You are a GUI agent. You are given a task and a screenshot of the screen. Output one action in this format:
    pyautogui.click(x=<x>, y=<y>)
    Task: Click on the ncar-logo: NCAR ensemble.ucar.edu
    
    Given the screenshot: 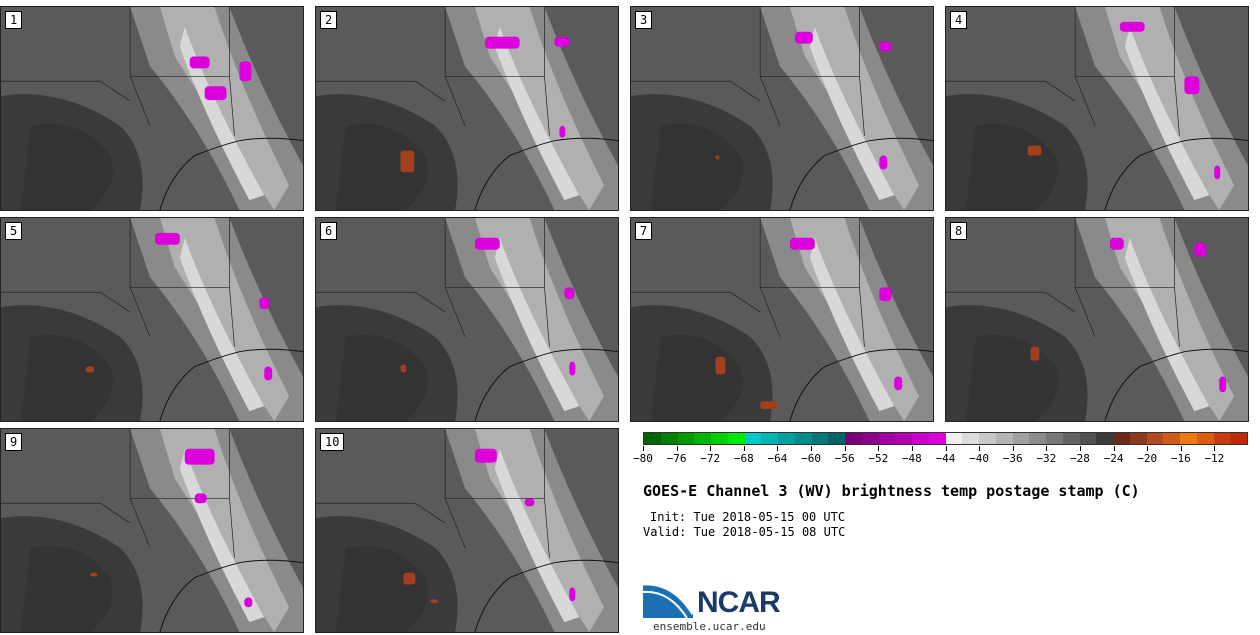 What is the action you would take?
    pyautogui.click(x=723, y=606)
    